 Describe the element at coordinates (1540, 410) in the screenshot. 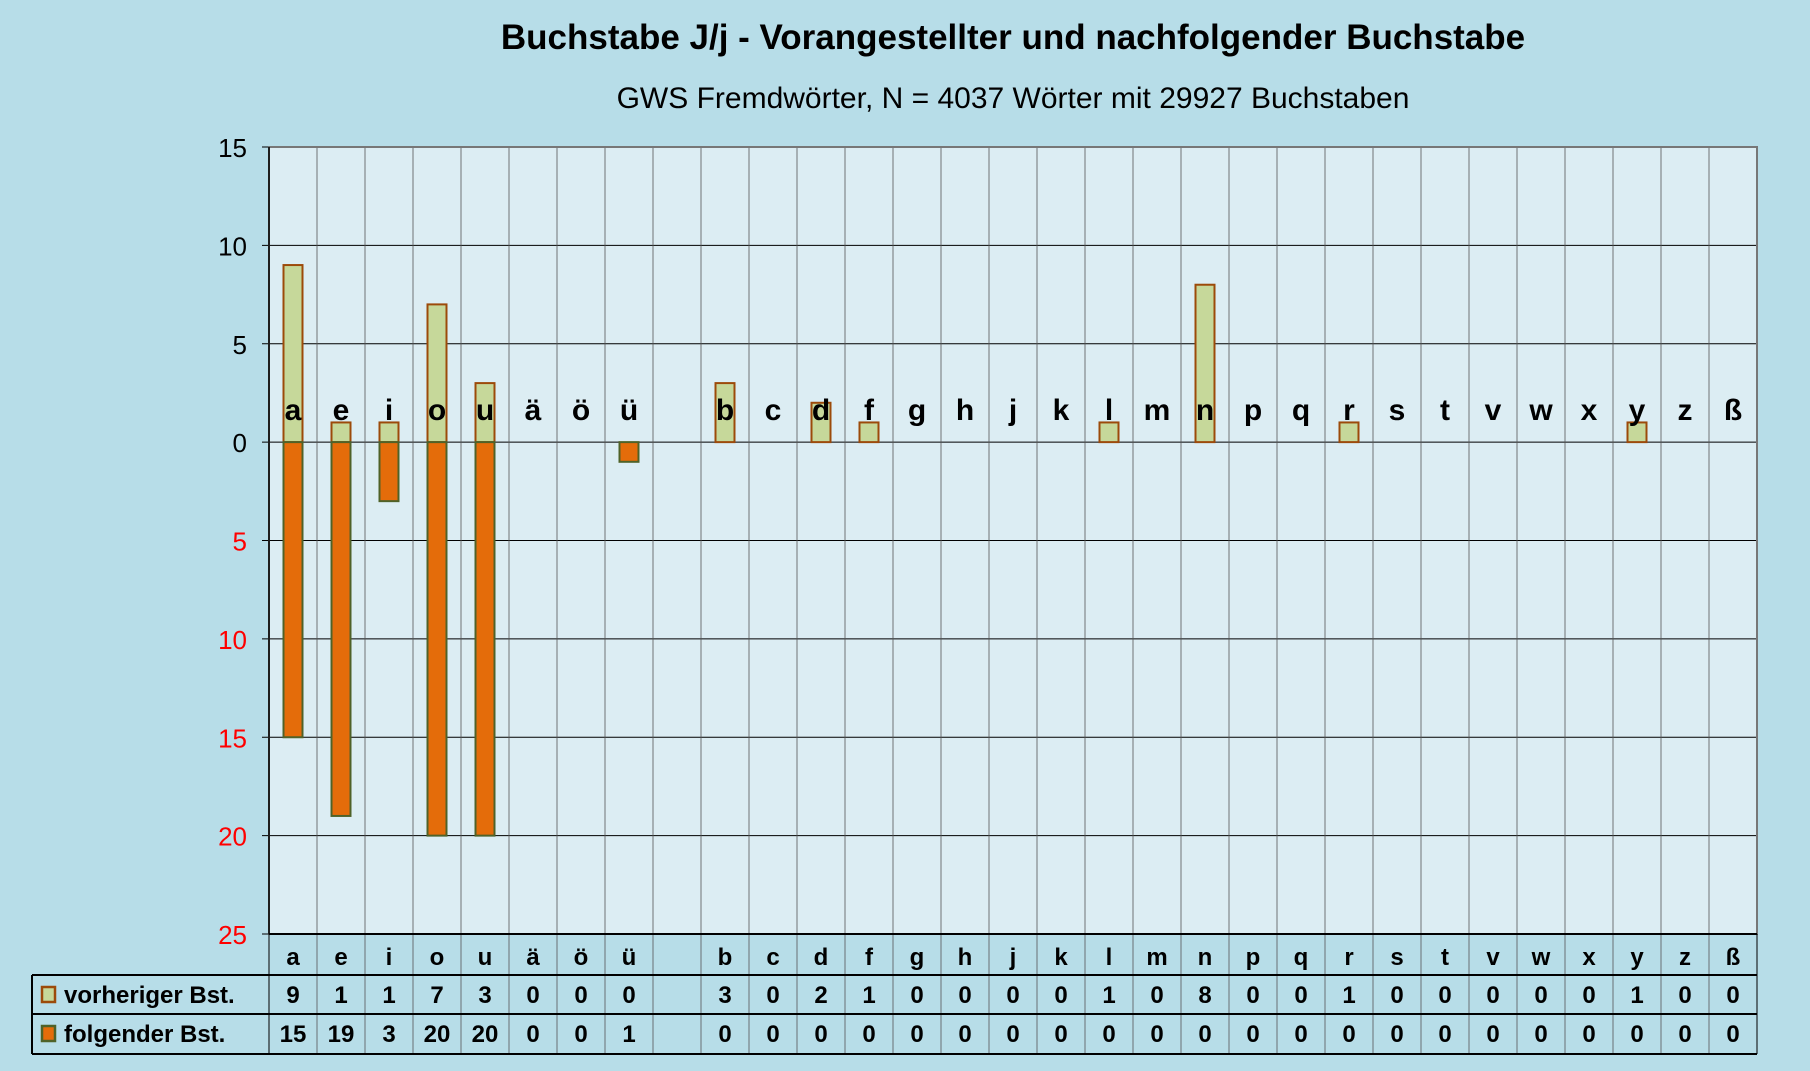

I see `category-label: w` at that location.